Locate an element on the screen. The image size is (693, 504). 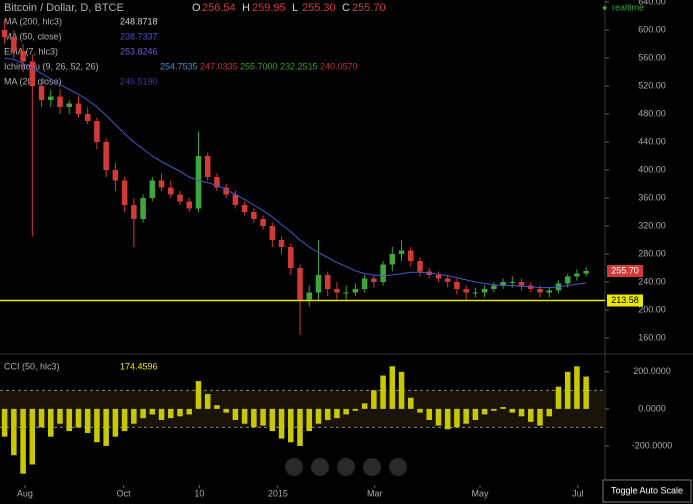
indicator-value: 232.2515 is located at coordinates (299, 66).